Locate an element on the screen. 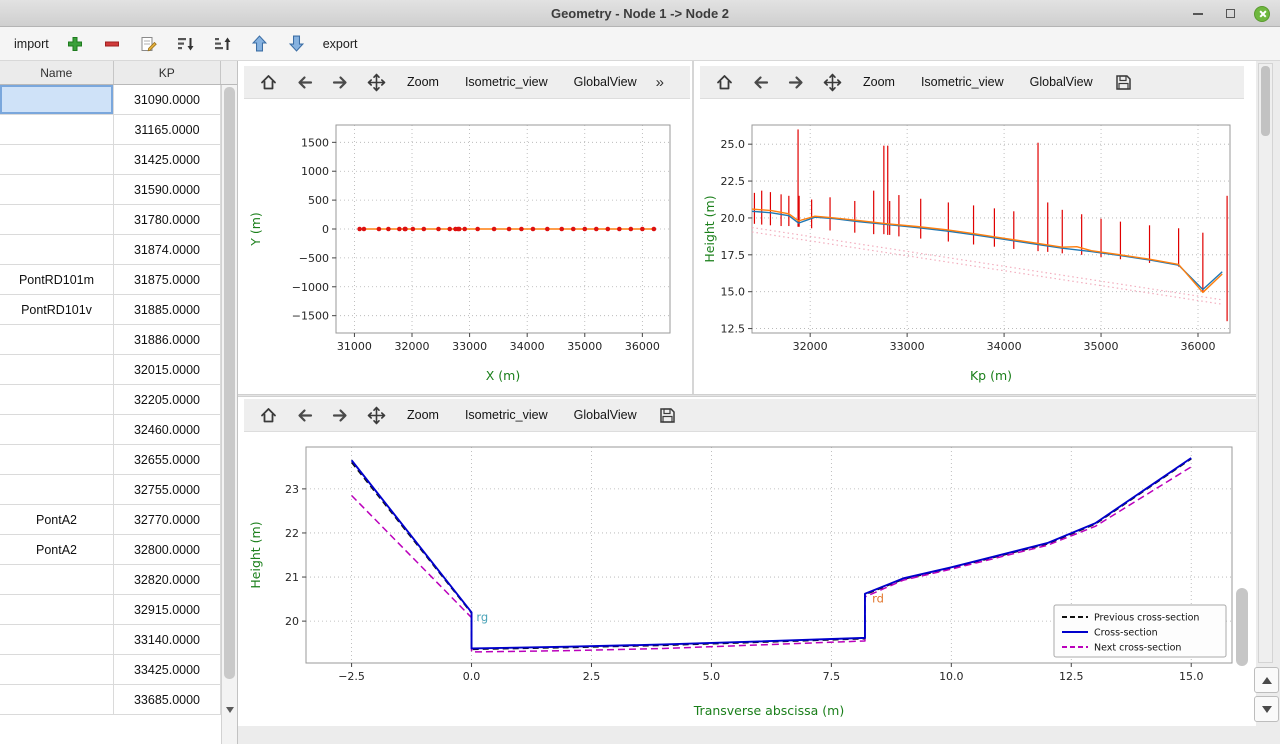 This screenshot has height=744, width=1280. export-button: export is located at coordinates (340, 43).